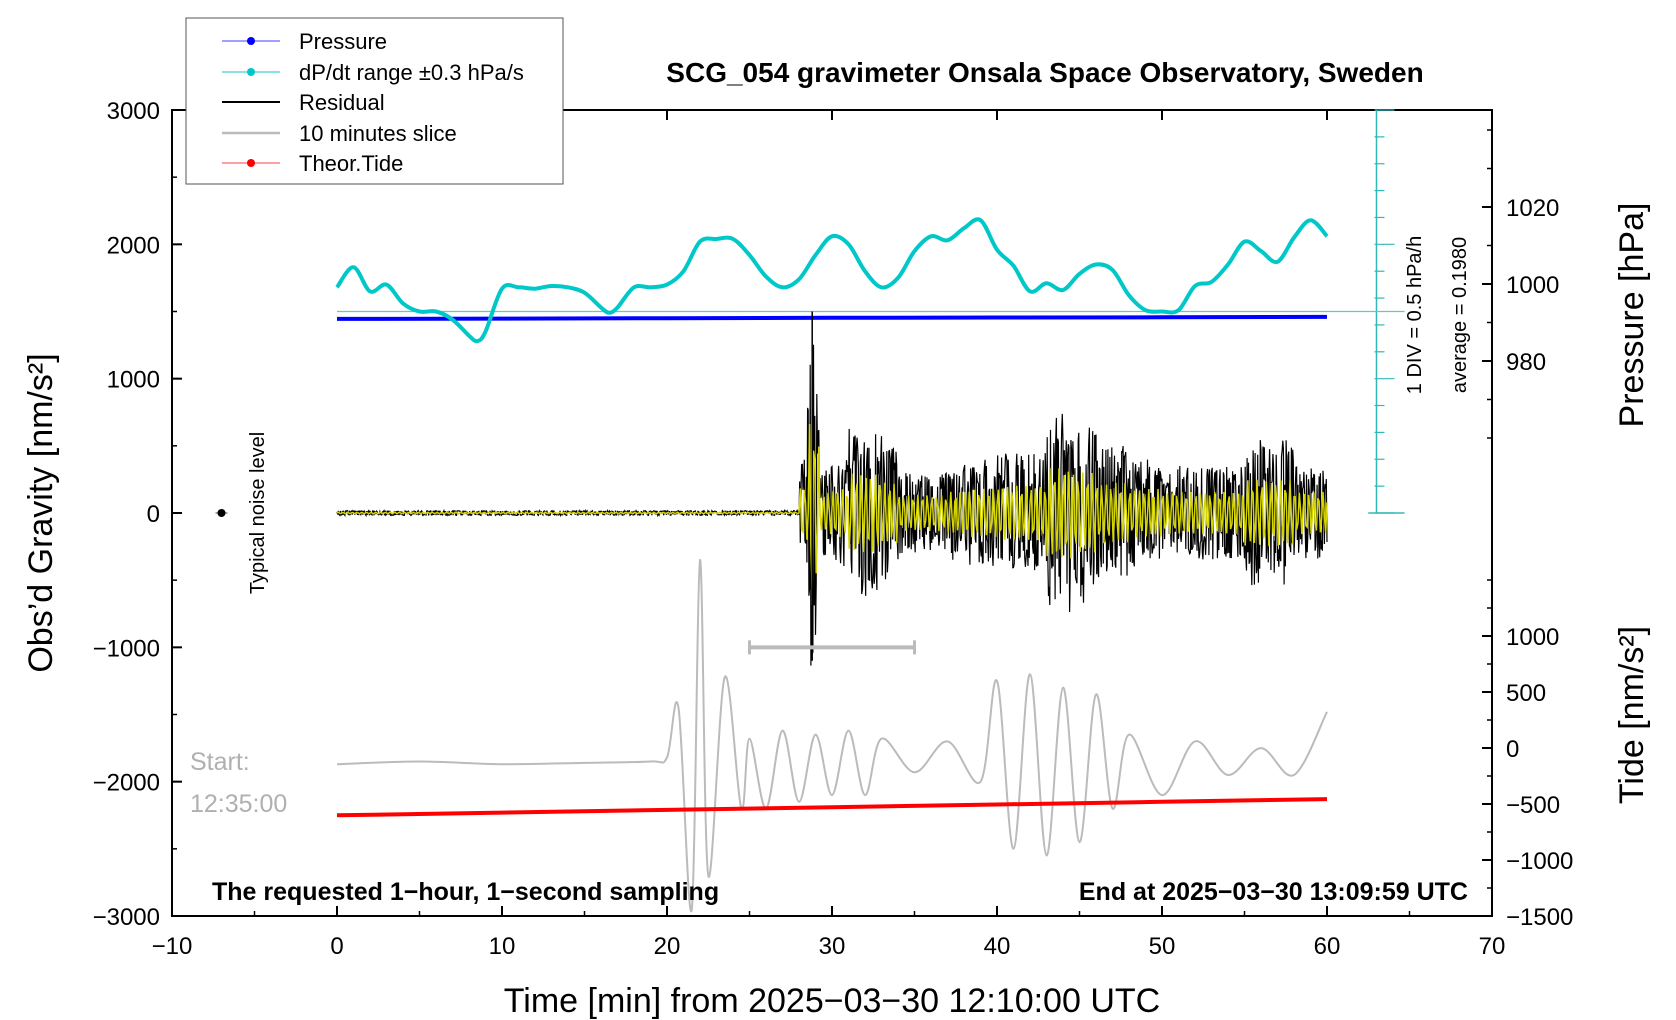 This screenshot has width=1676, height=1020. I want to click on legend-dot-tide, so click(251, 163).